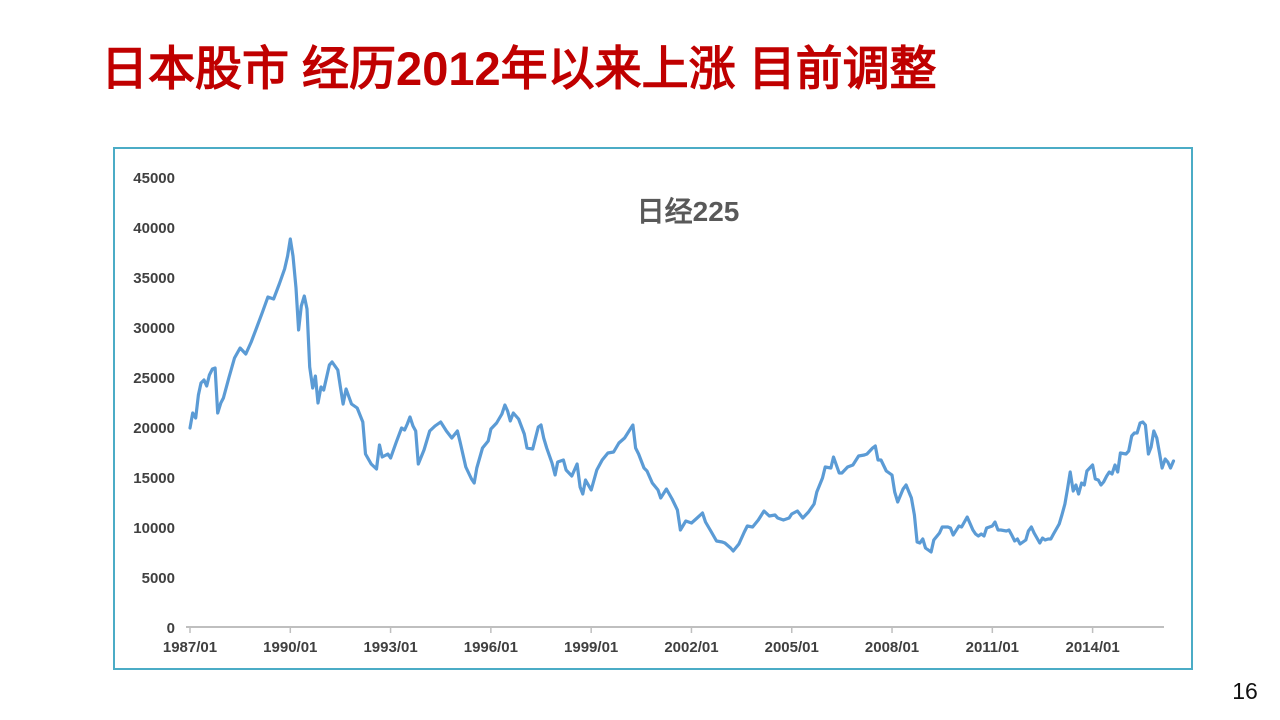  I want to click on y-axis-label: 15000, so click(154, 478).